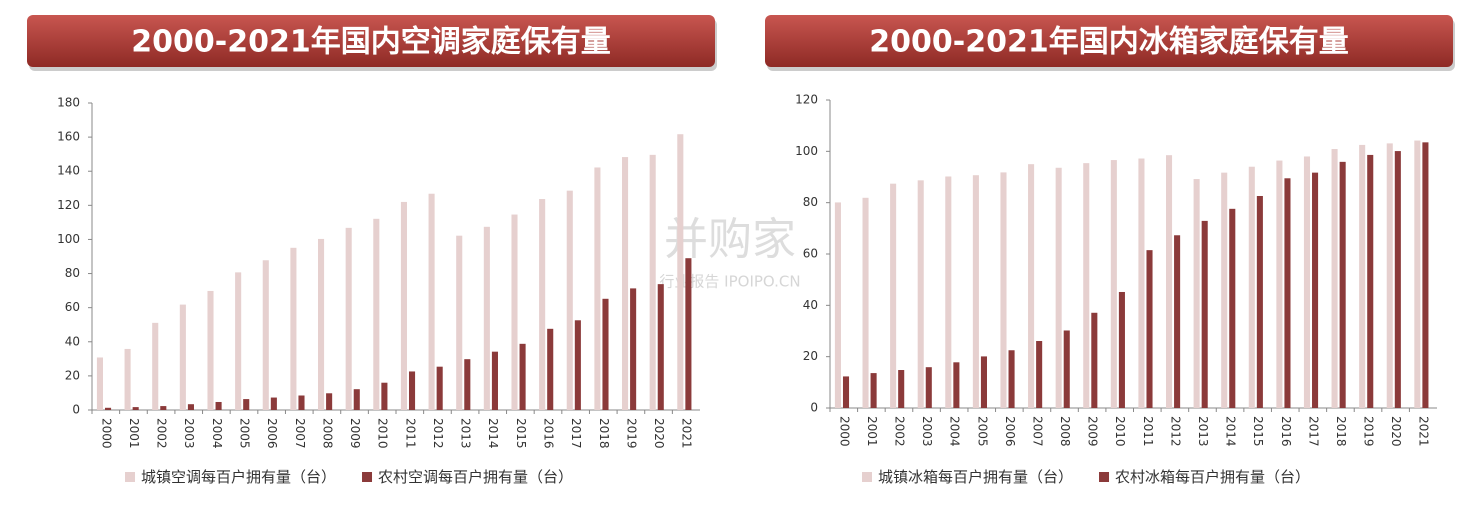 The image size is (1463, 507). I want to click on x-tick-label: 2013, so click(1203, 431).